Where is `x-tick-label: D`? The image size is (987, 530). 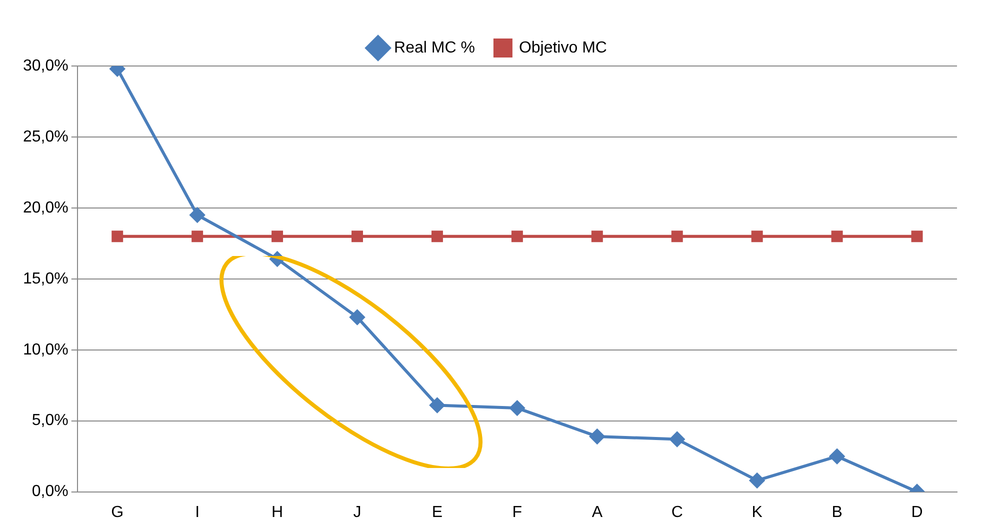 x-tick-label: D is located at coordinates (917, 512).